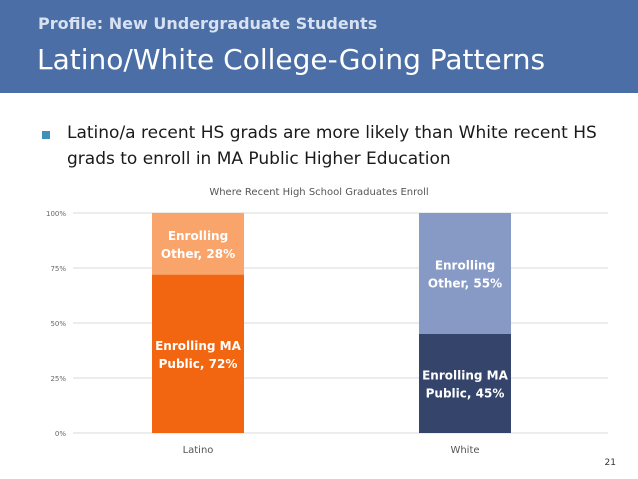  What do you see at coordinates (208, 23) in the screenshot?
I see `slide-subtitle: Profile: New Undergraduate Students` at bounding box center [208, 23].